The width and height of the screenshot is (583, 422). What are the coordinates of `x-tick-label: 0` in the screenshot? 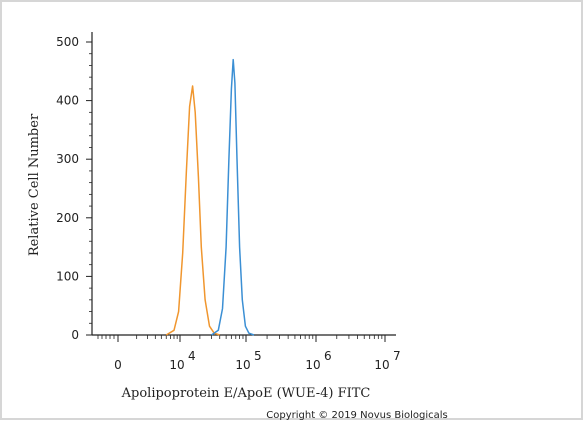 It's located at (118, 365).